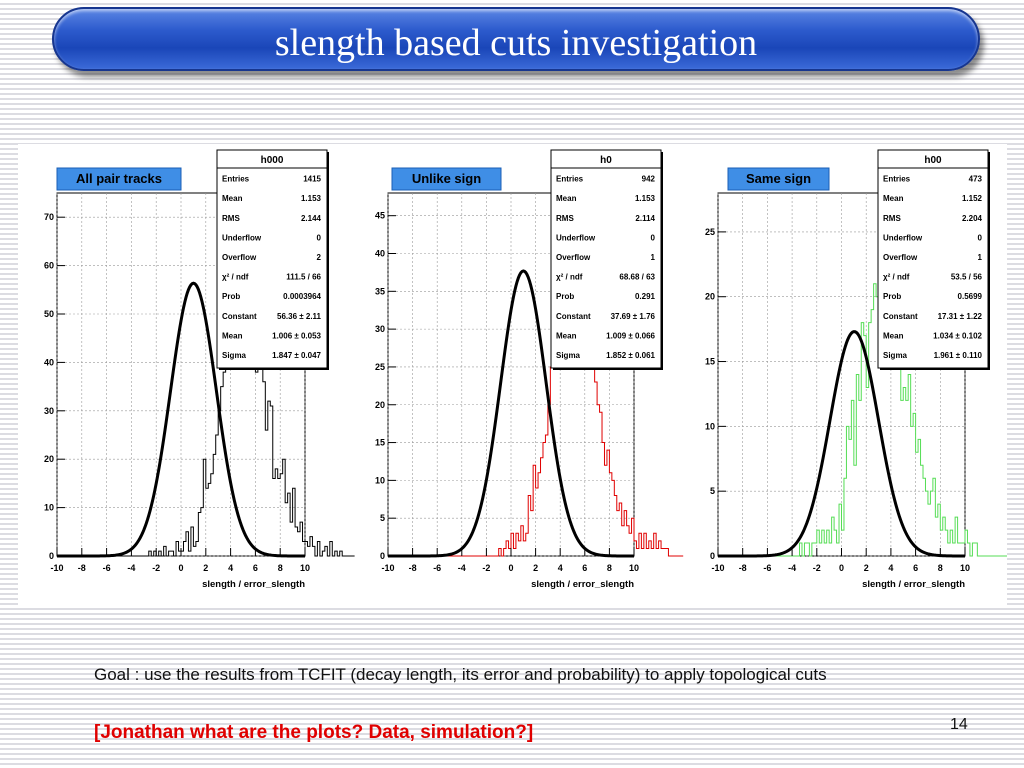 This screenshot has height=768, width=1024. I want to click on y-tick-label: 40, so click(380, 254).